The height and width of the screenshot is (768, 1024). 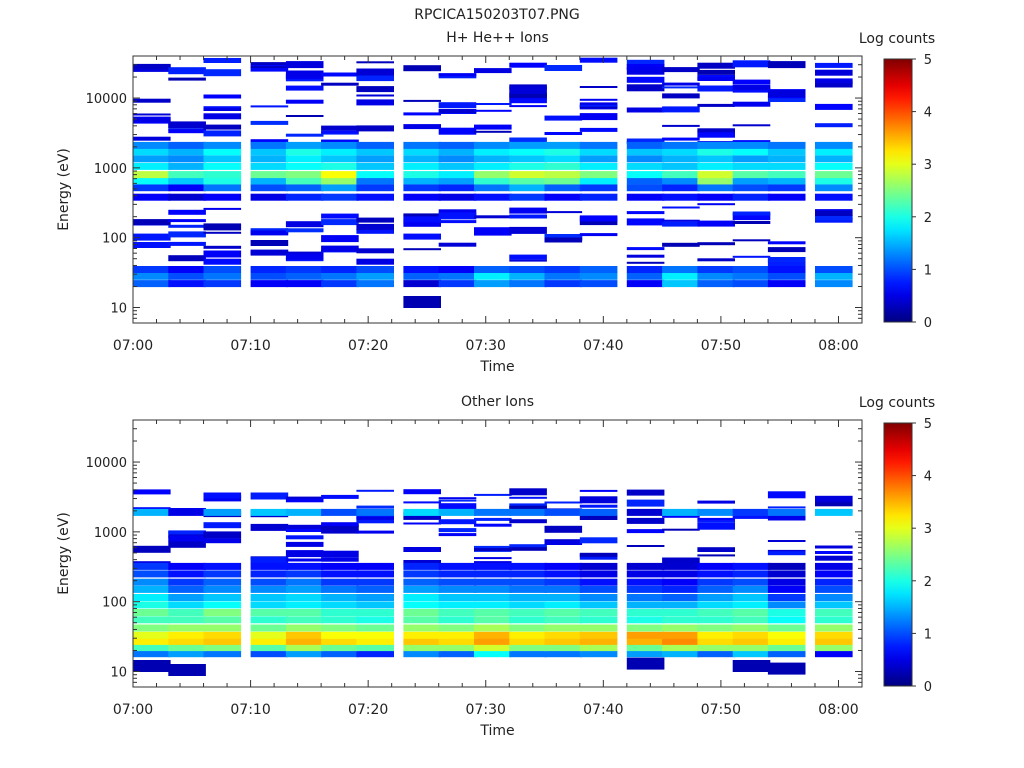 I want to click on x-tick-label: 07:30, so click(x=486, y=346).